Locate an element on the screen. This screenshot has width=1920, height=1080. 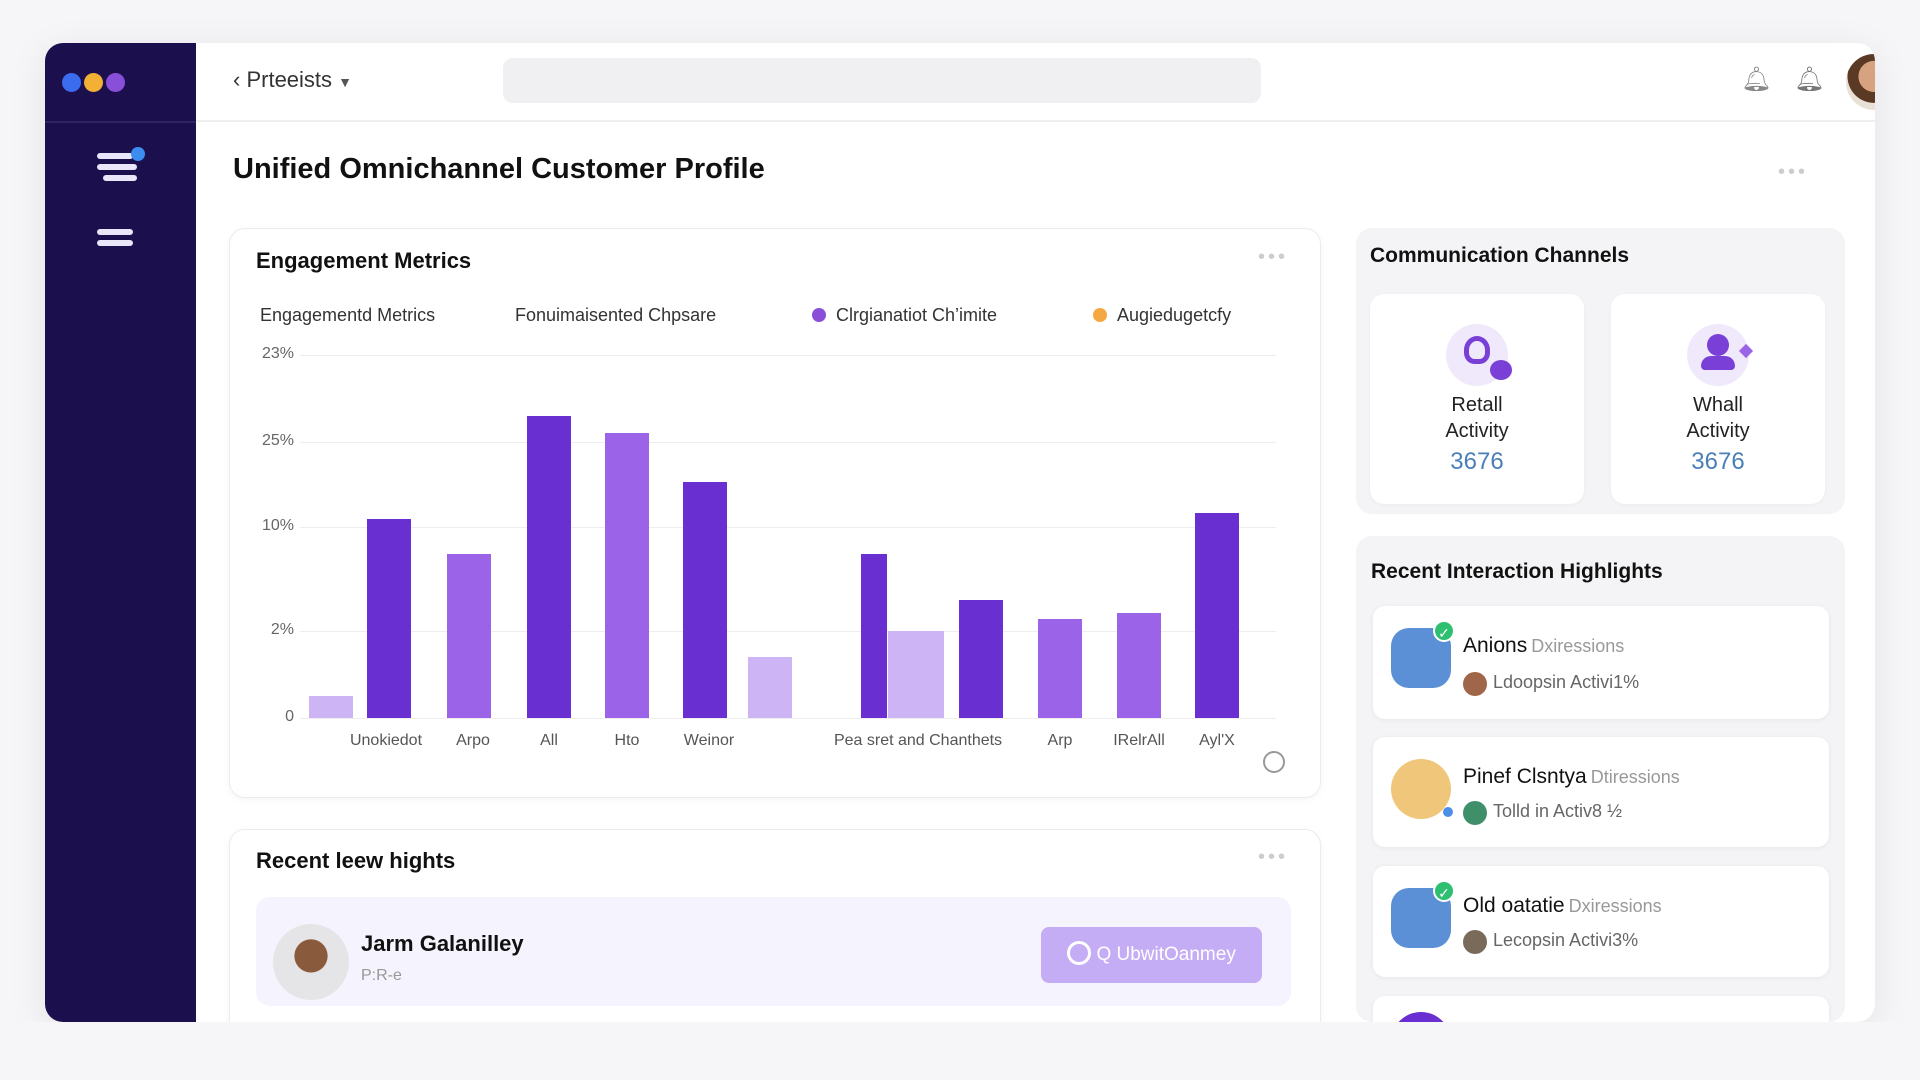
page-bottom is located at coordinates (960, 1051).